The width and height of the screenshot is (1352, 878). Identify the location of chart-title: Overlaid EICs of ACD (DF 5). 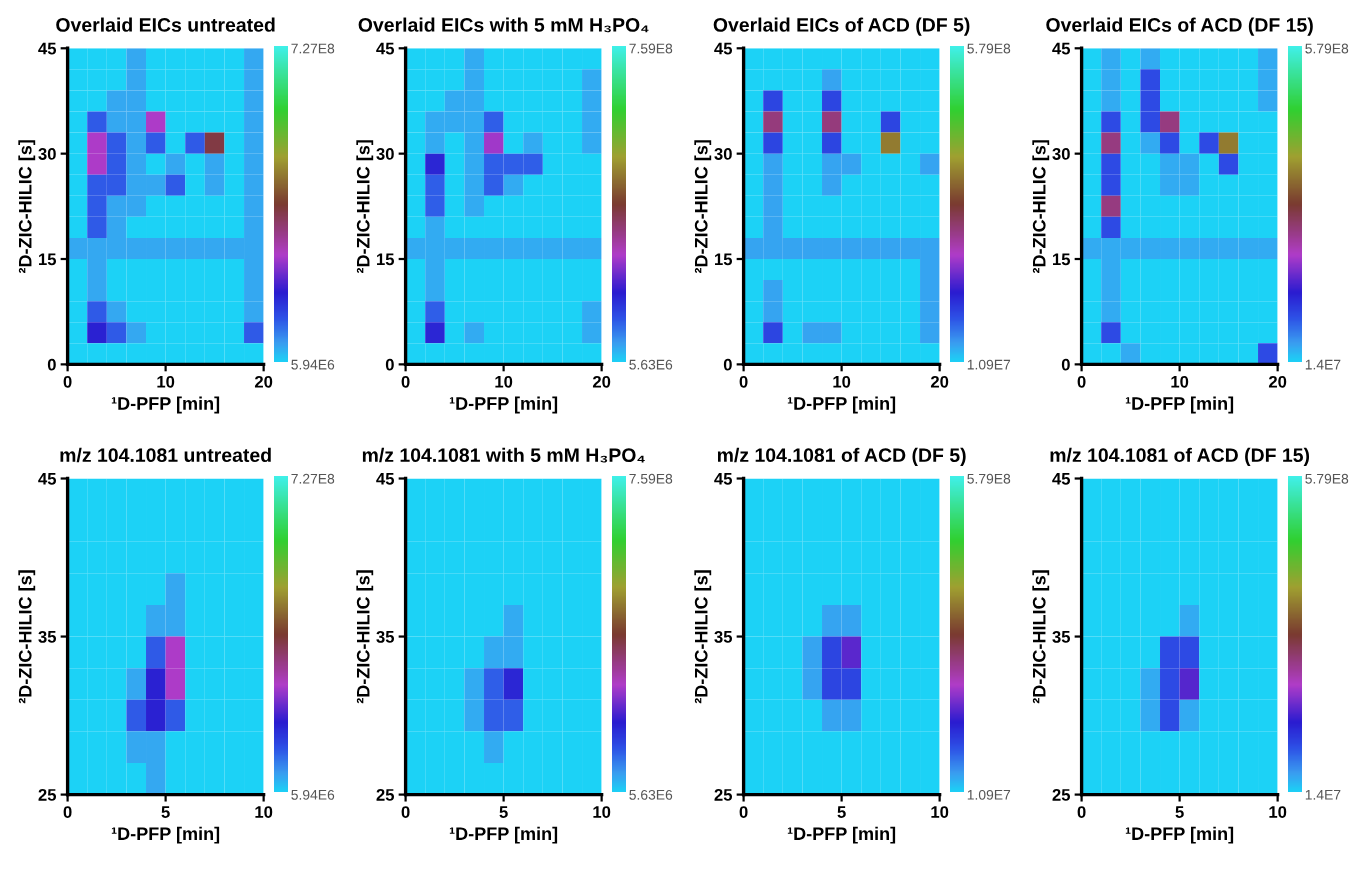
(841, 26).